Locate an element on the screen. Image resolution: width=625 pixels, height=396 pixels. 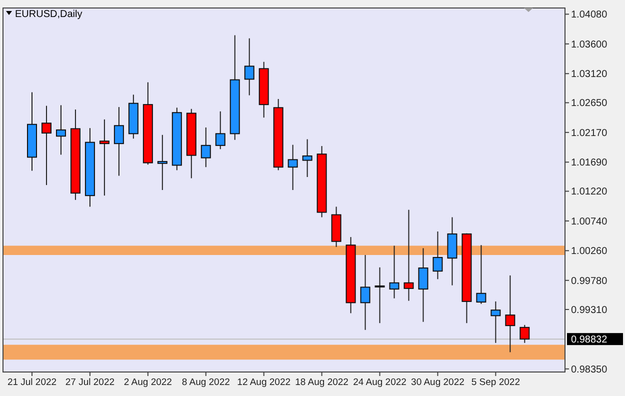
x-tick-label: 30 Aug 2022 is located at coordinates (437, 382).